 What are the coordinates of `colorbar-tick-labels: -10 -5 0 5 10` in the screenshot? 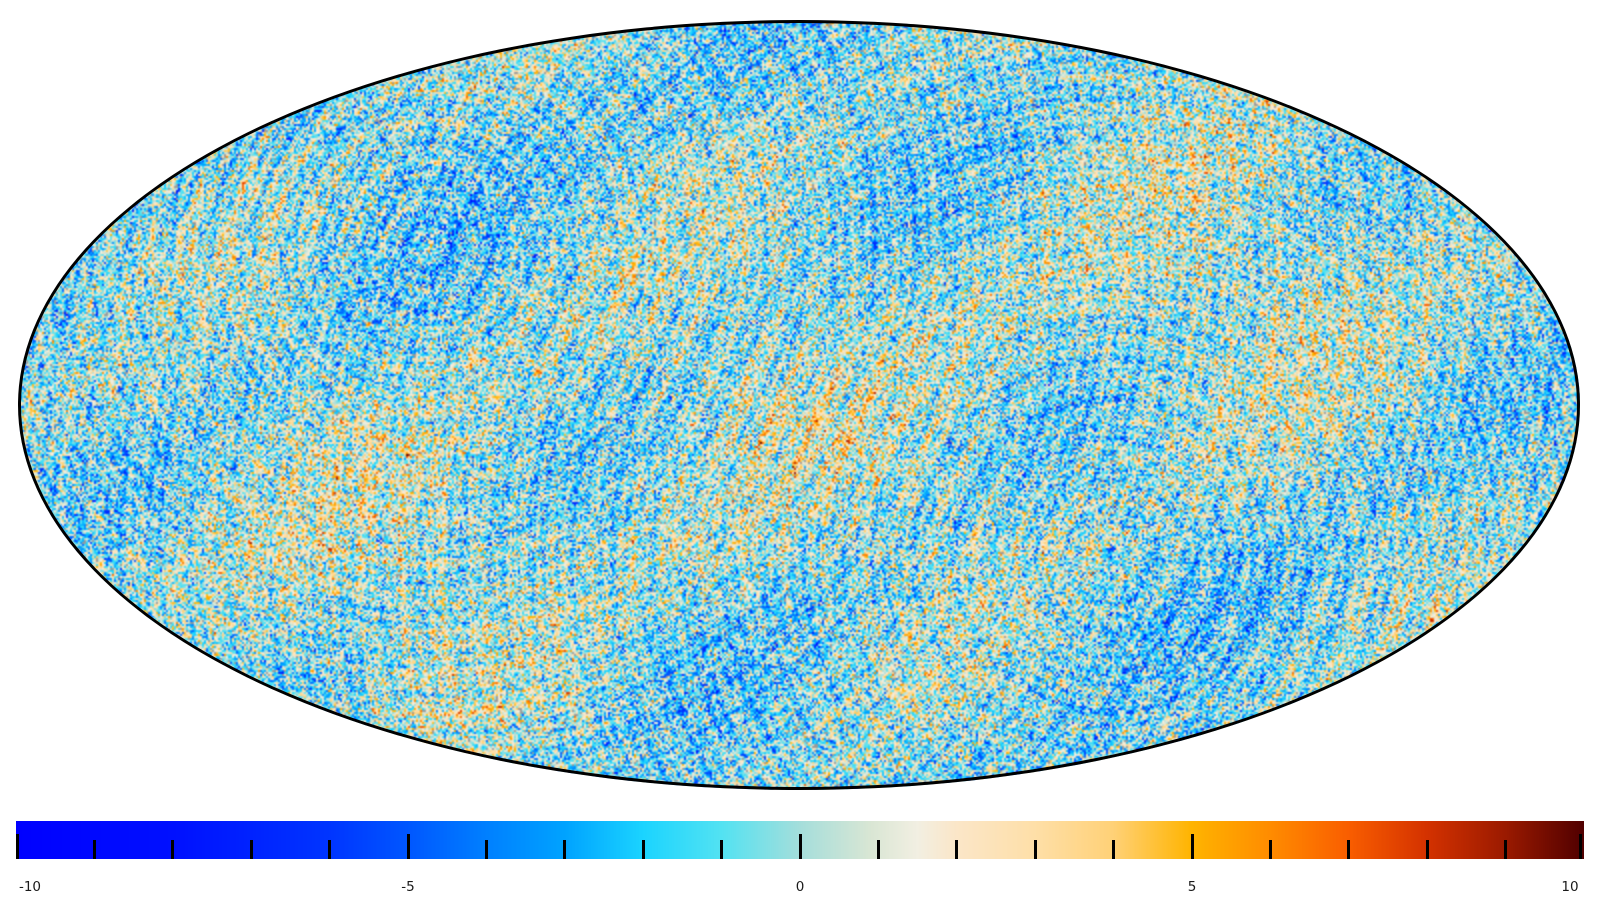 It's located at (800, 891).